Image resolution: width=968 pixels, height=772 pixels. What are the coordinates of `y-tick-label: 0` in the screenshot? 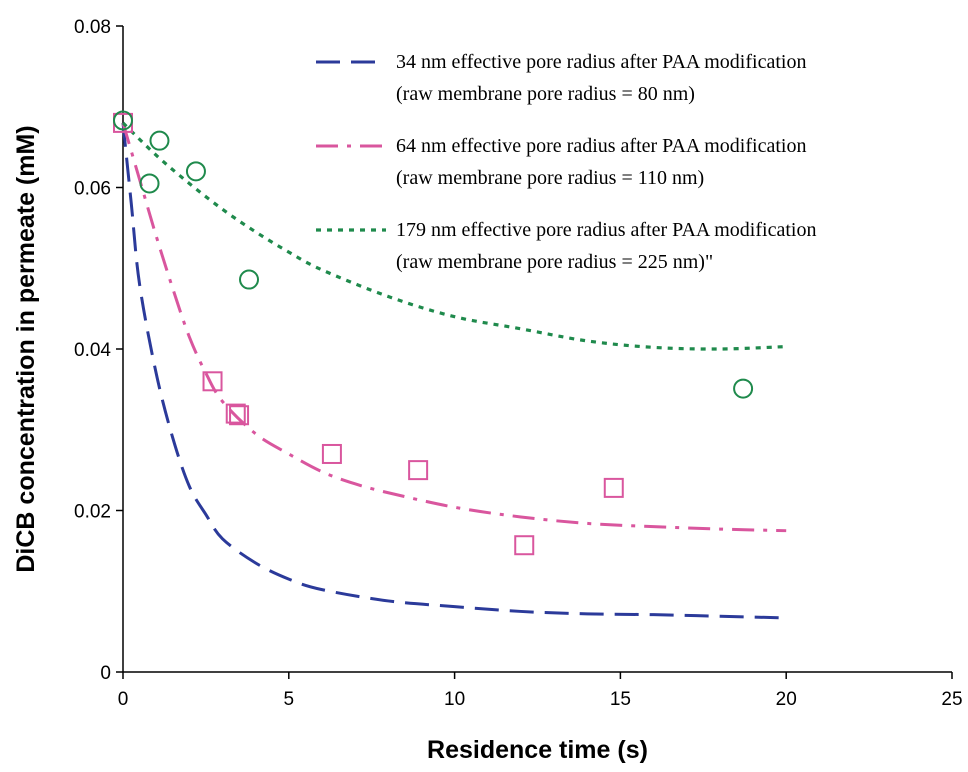 It's located at (105, 673).